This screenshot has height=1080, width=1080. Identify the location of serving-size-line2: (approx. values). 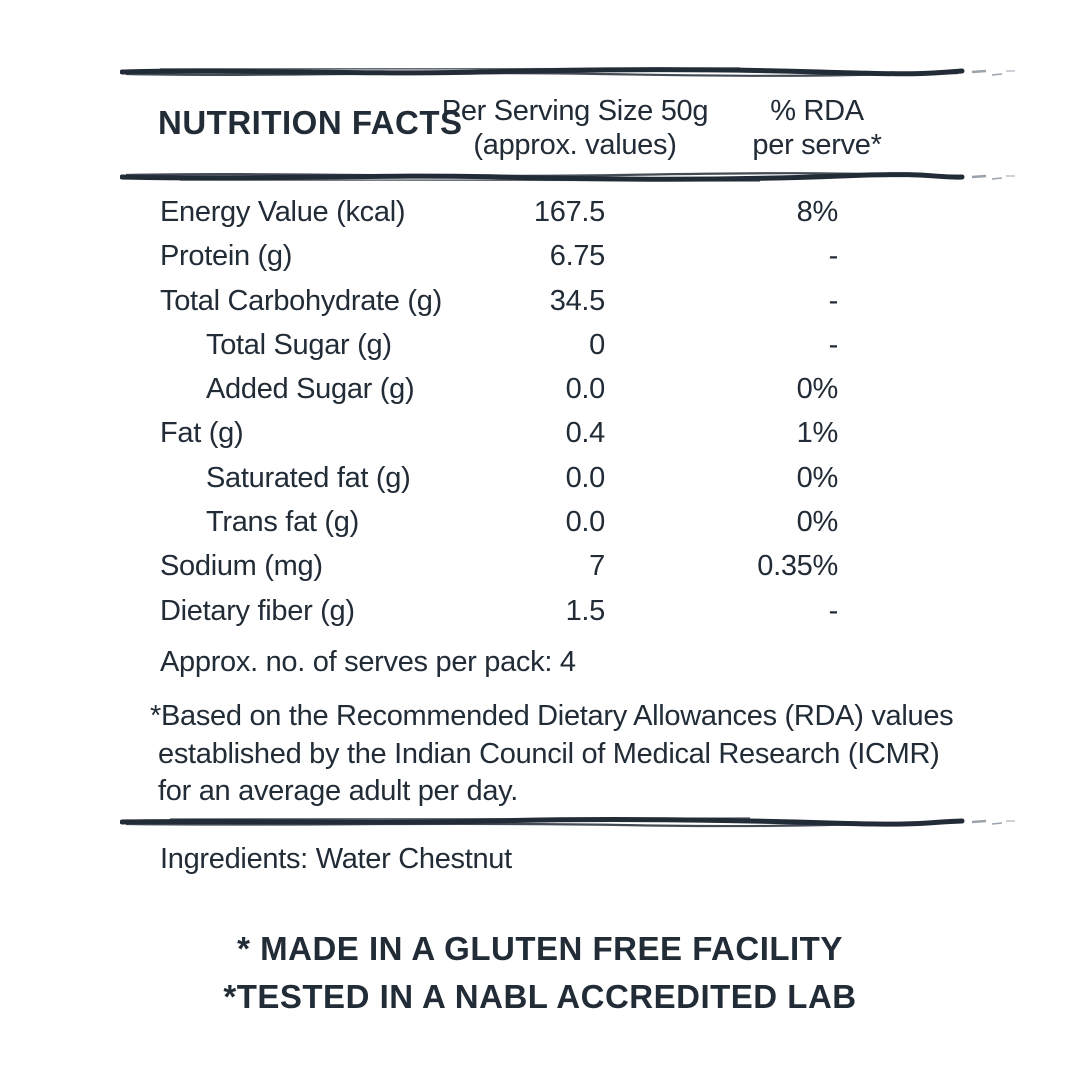
(575, 145).